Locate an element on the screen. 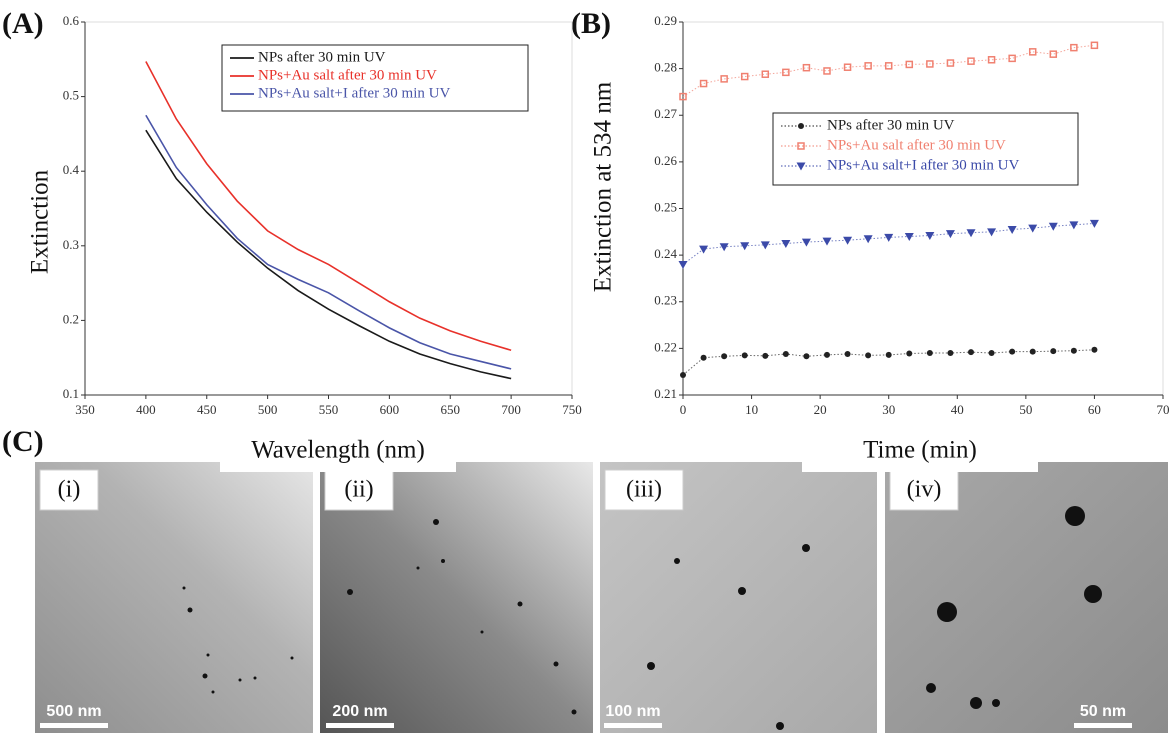  y-tick-label: 0.2 is located at coordinates (71, 318).